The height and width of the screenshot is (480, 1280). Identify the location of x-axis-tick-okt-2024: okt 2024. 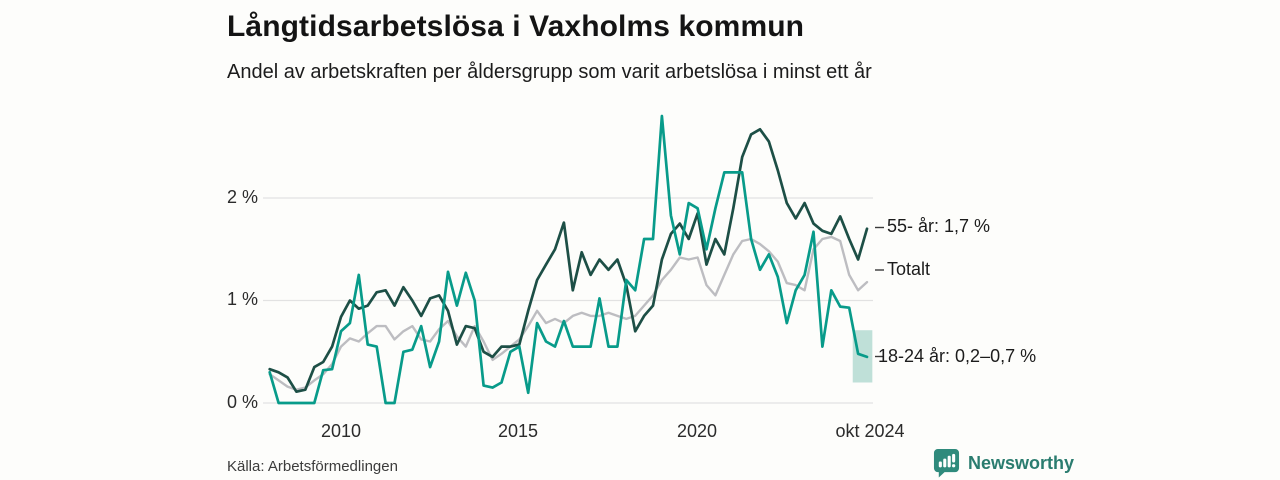
(870, 431).